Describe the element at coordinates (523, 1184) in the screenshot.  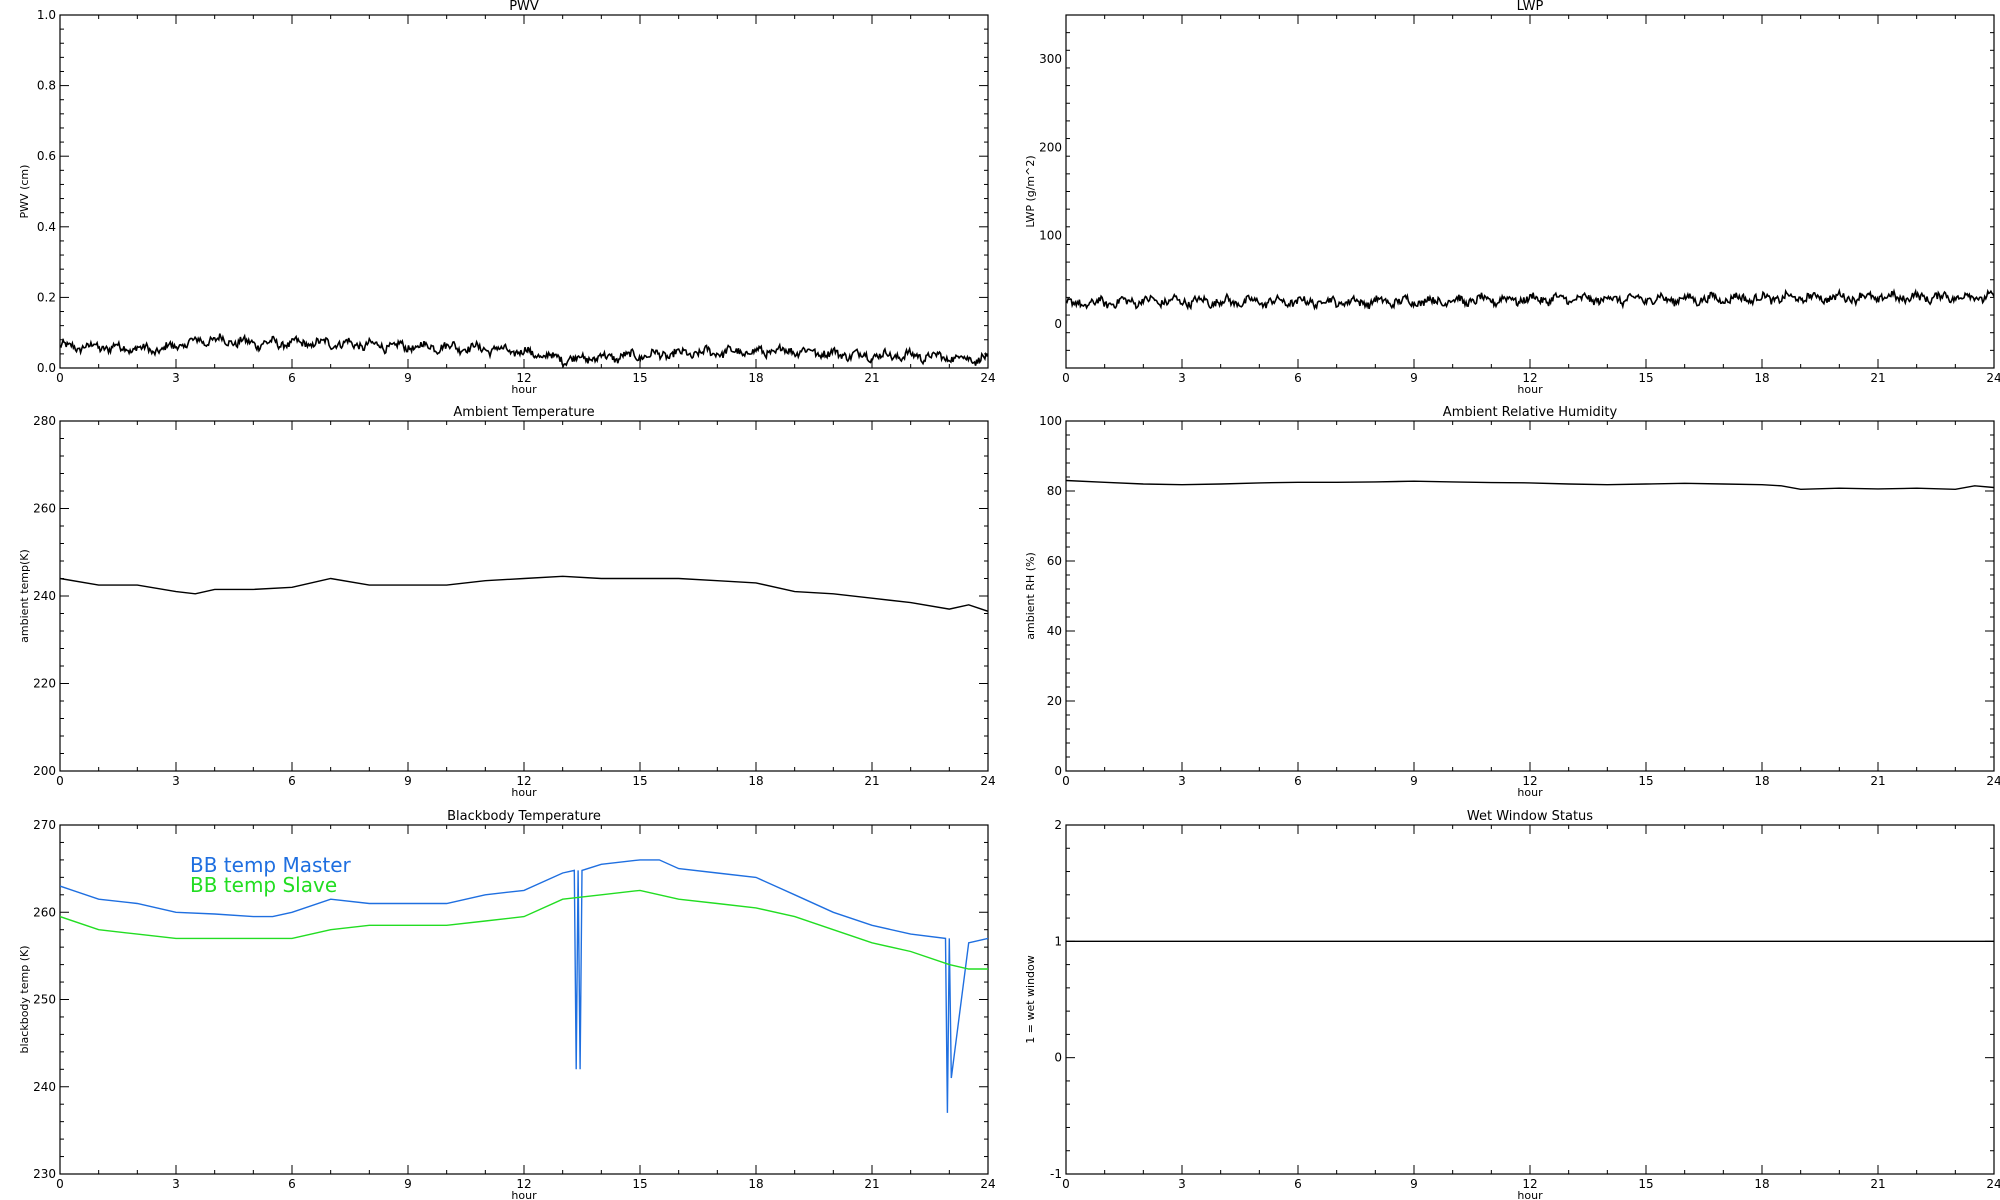
I see `blackbody-temperature-xtick-label: 12` at that location.